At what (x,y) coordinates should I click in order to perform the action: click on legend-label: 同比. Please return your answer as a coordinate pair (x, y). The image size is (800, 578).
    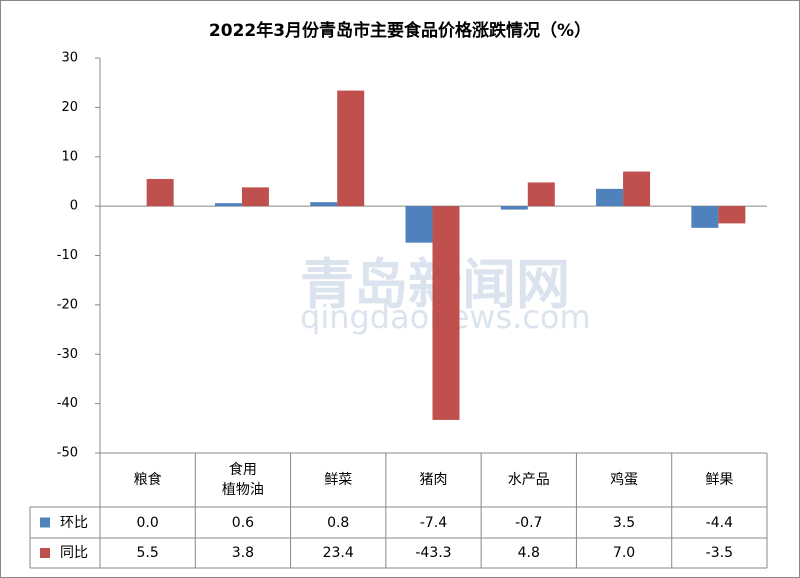
    Looking at the image, I should click on (74, 553).